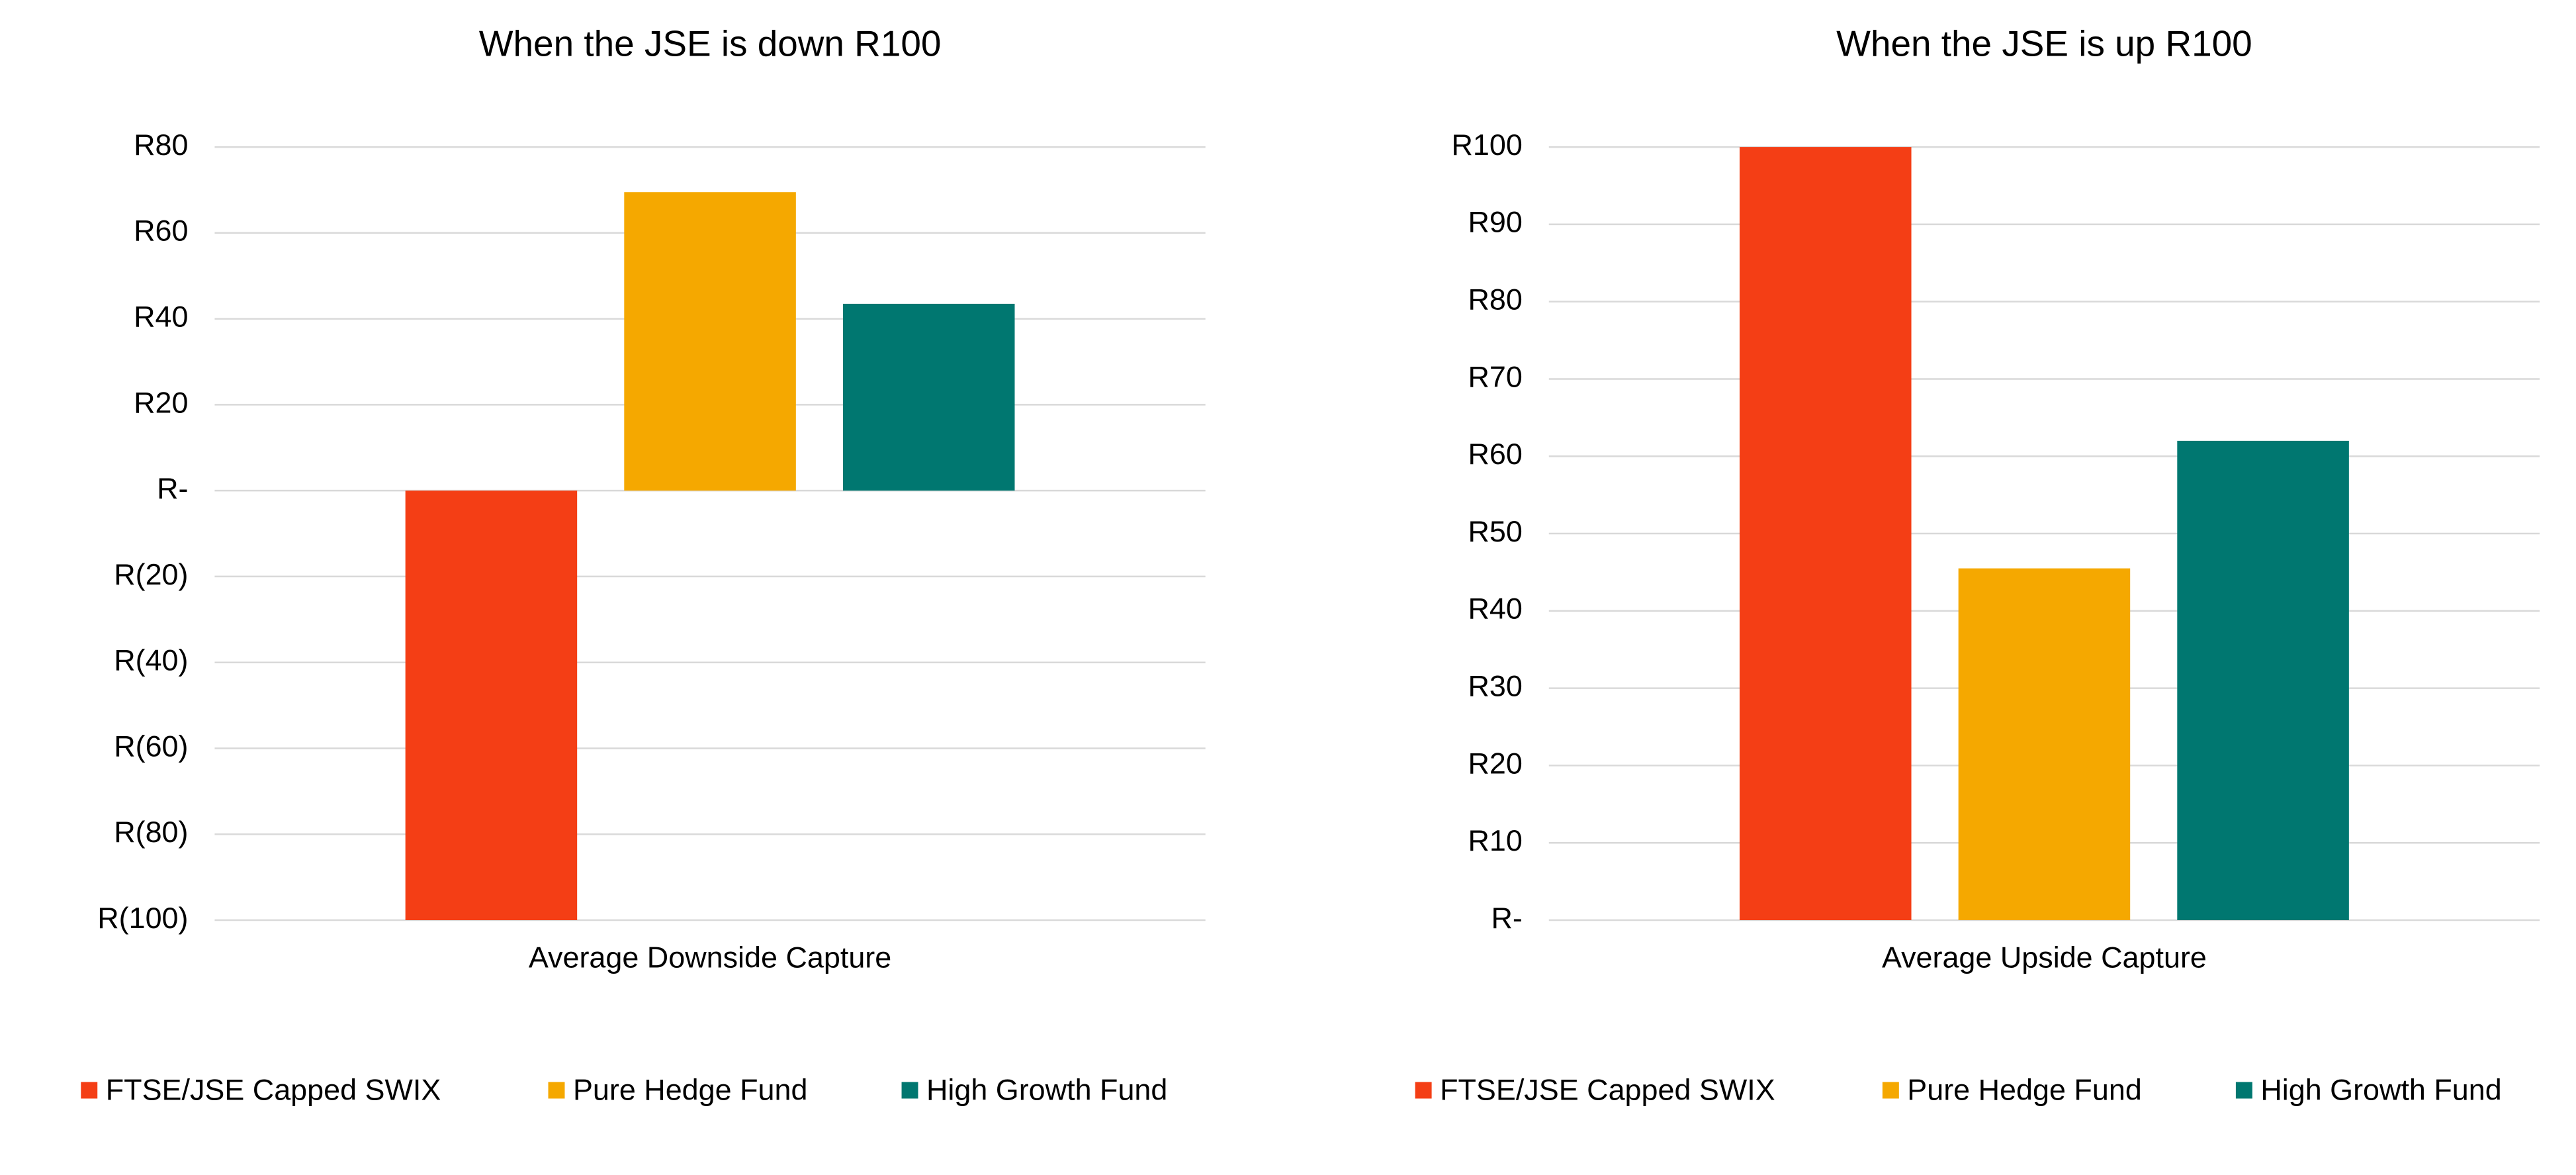 The width and height of the screenshot is (2576, 1175). I want to click on y-tick-label: R90, so click(1495, 222).